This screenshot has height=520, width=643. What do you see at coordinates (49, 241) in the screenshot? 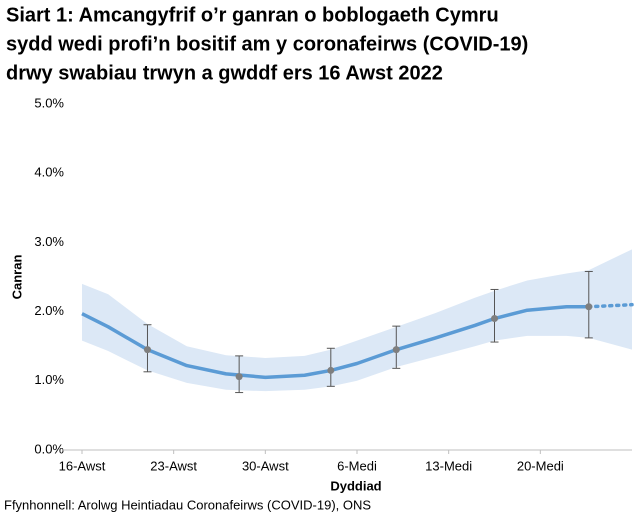
I see `y-tick-label: 3.0%` at bounding box center [49, 241].